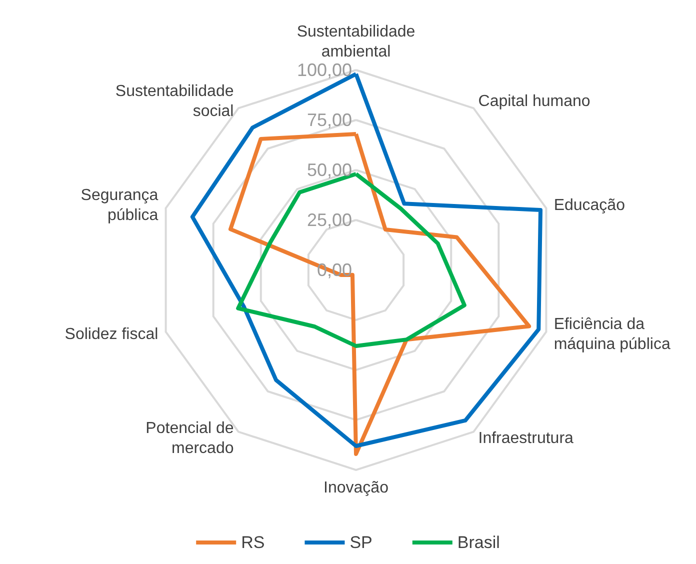  Describe the element at coordinates (612, 334) in the screenshot. I see `spoke-label: Eficiência da máquina pública` at that location.